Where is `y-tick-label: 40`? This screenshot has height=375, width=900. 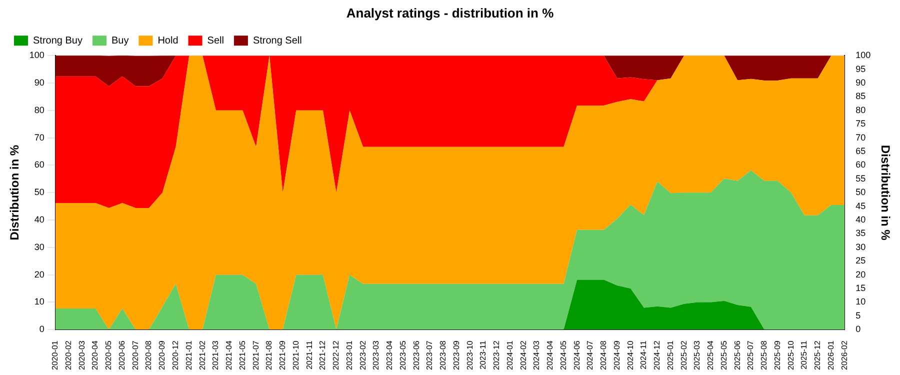
y-tick-label: 40 is located at coordinates (39, 219).